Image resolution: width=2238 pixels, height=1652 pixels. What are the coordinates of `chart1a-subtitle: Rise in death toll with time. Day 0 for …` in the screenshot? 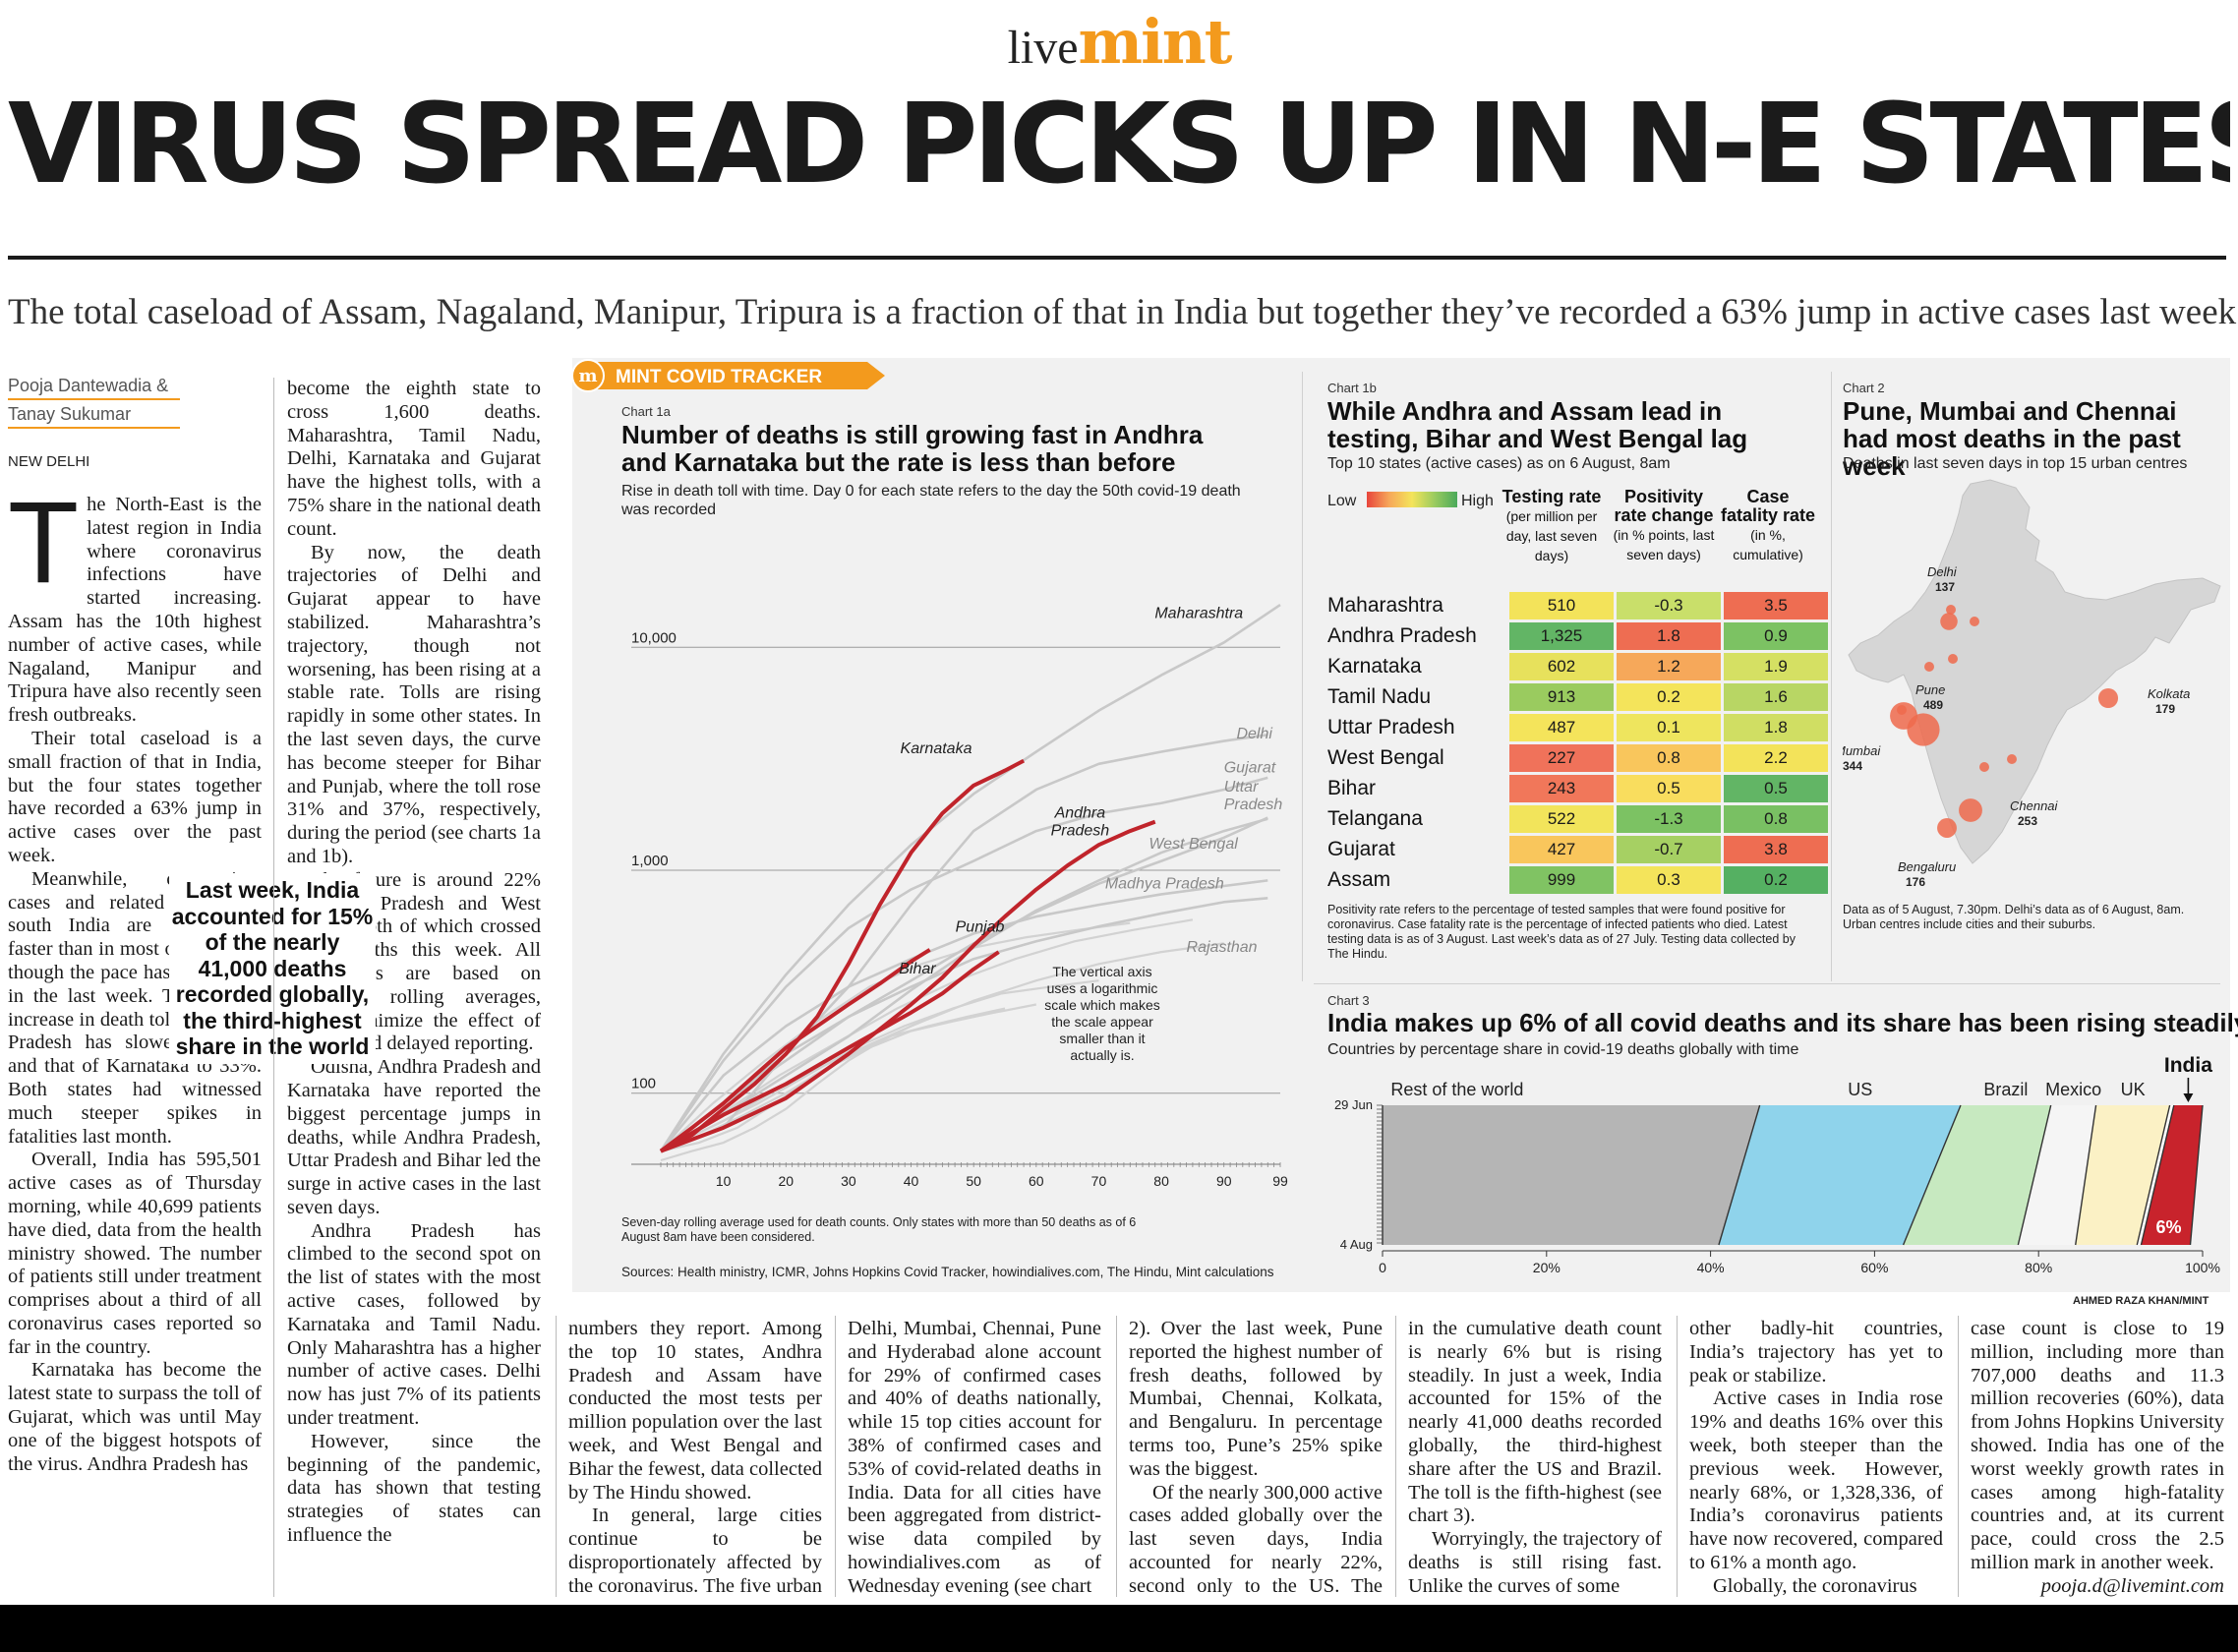 It's located at (931, 500).